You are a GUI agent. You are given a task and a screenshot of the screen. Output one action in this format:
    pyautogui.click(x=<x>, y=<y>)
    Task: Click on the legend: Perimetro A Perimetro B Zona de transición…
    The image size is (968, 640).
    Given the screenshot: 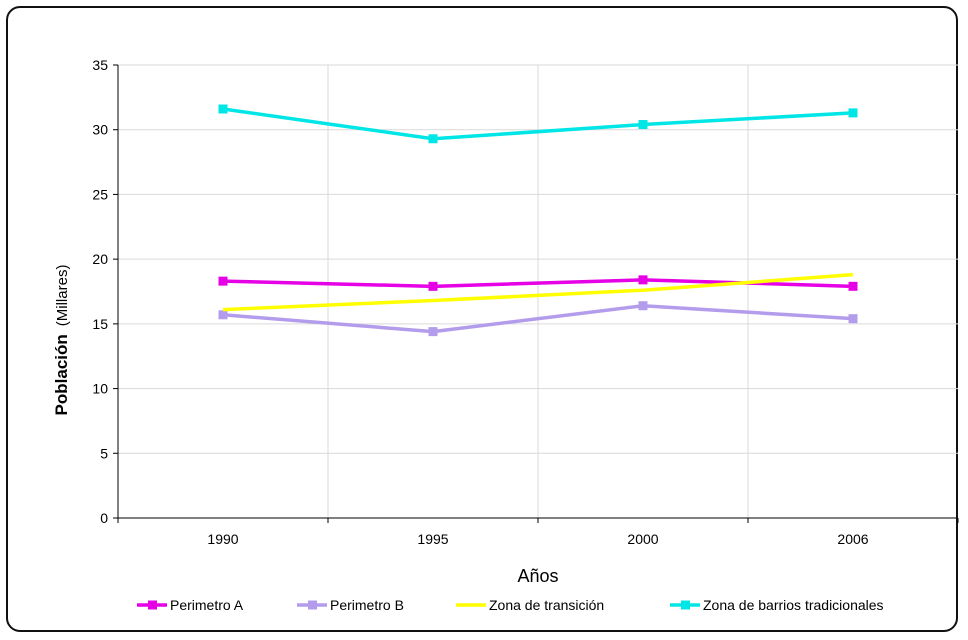 What is the action you would take?
    pyautogui.click(x=510, y=605)
    